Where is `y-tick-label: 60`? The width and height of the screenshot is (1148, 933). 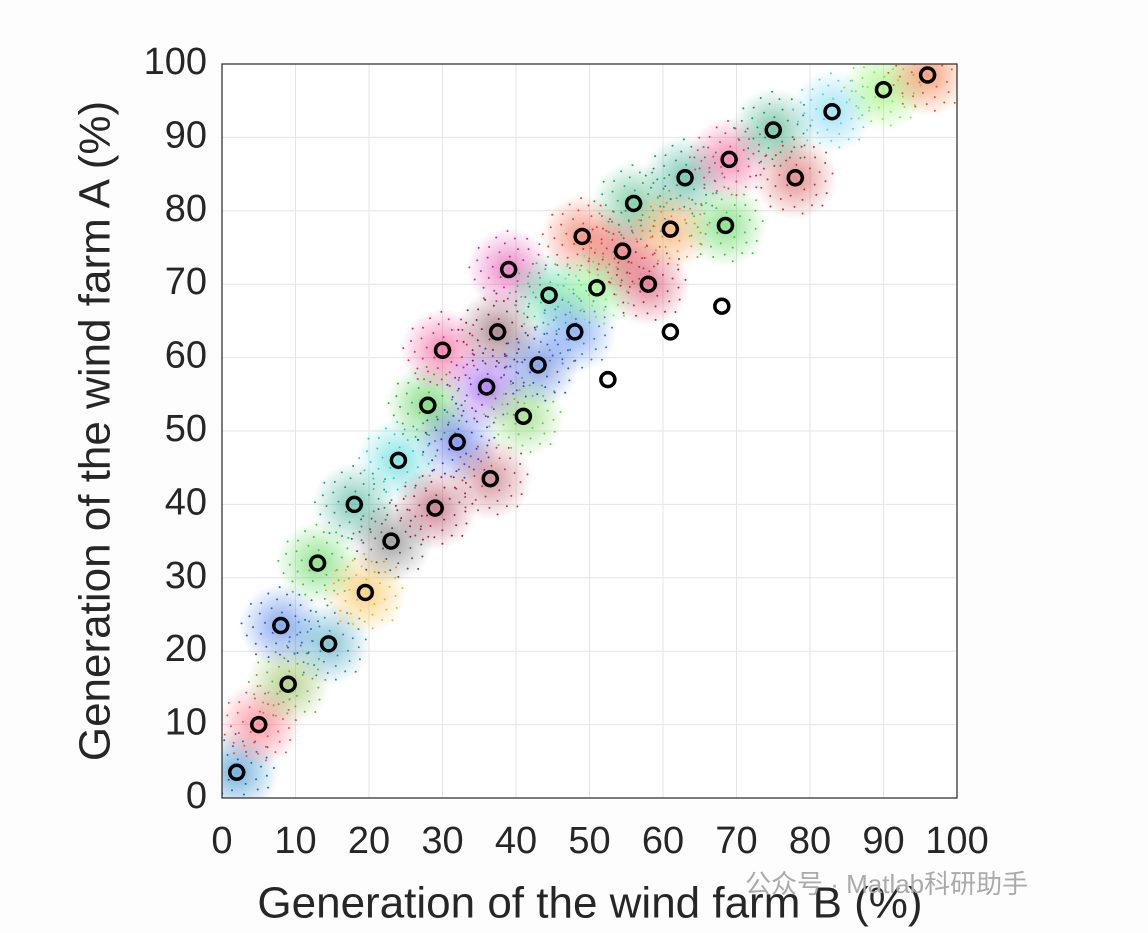
y-tick-label: 60 is located at coordinates (186, 356).